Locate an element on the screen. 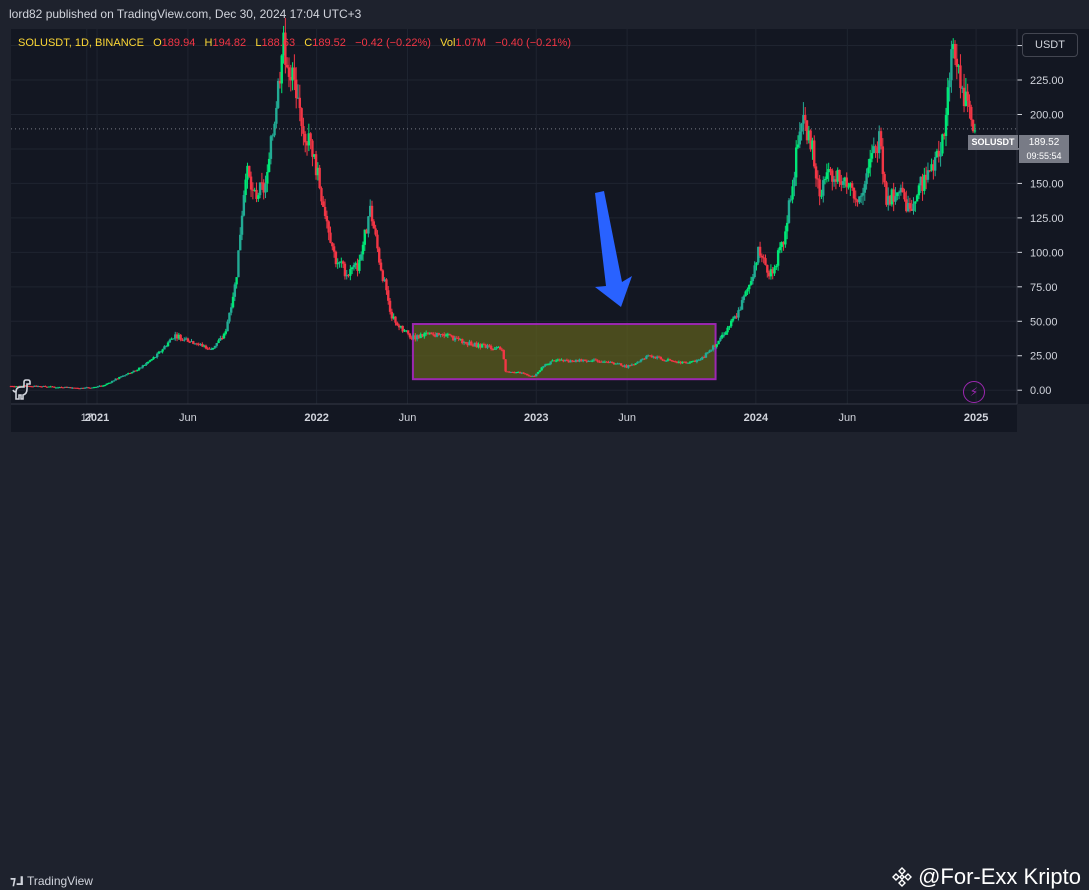  price-axis is located at coordinates (1053, 216).